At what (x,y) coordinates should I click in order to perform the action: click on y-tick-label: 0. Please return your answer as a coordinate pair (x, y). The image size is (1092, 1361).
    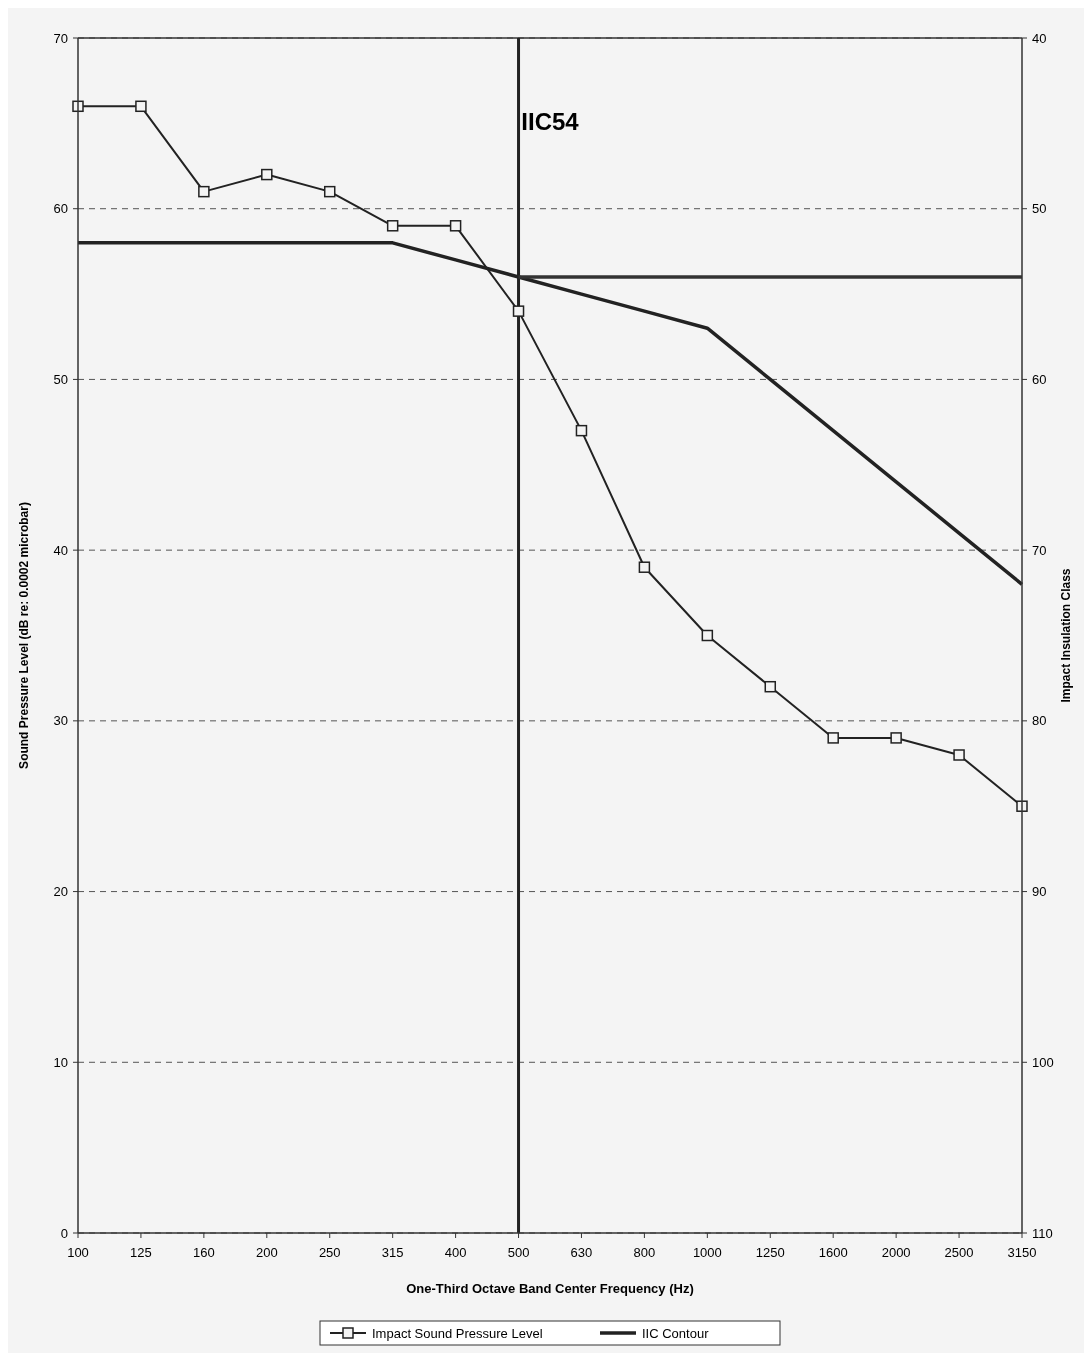
    Looking at the image, I should click on (64, 1233).